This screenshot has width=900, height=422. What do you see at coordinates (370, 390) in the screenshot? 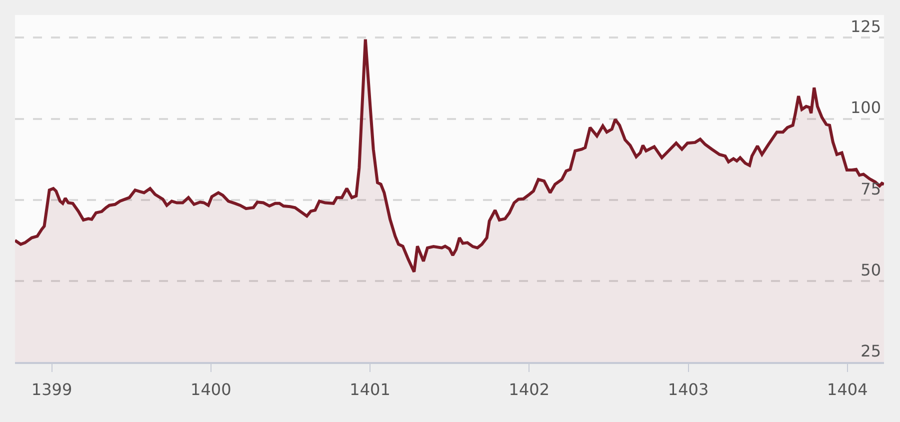
I see `x-tick-label: 1401` at bounding box center [370, 390].